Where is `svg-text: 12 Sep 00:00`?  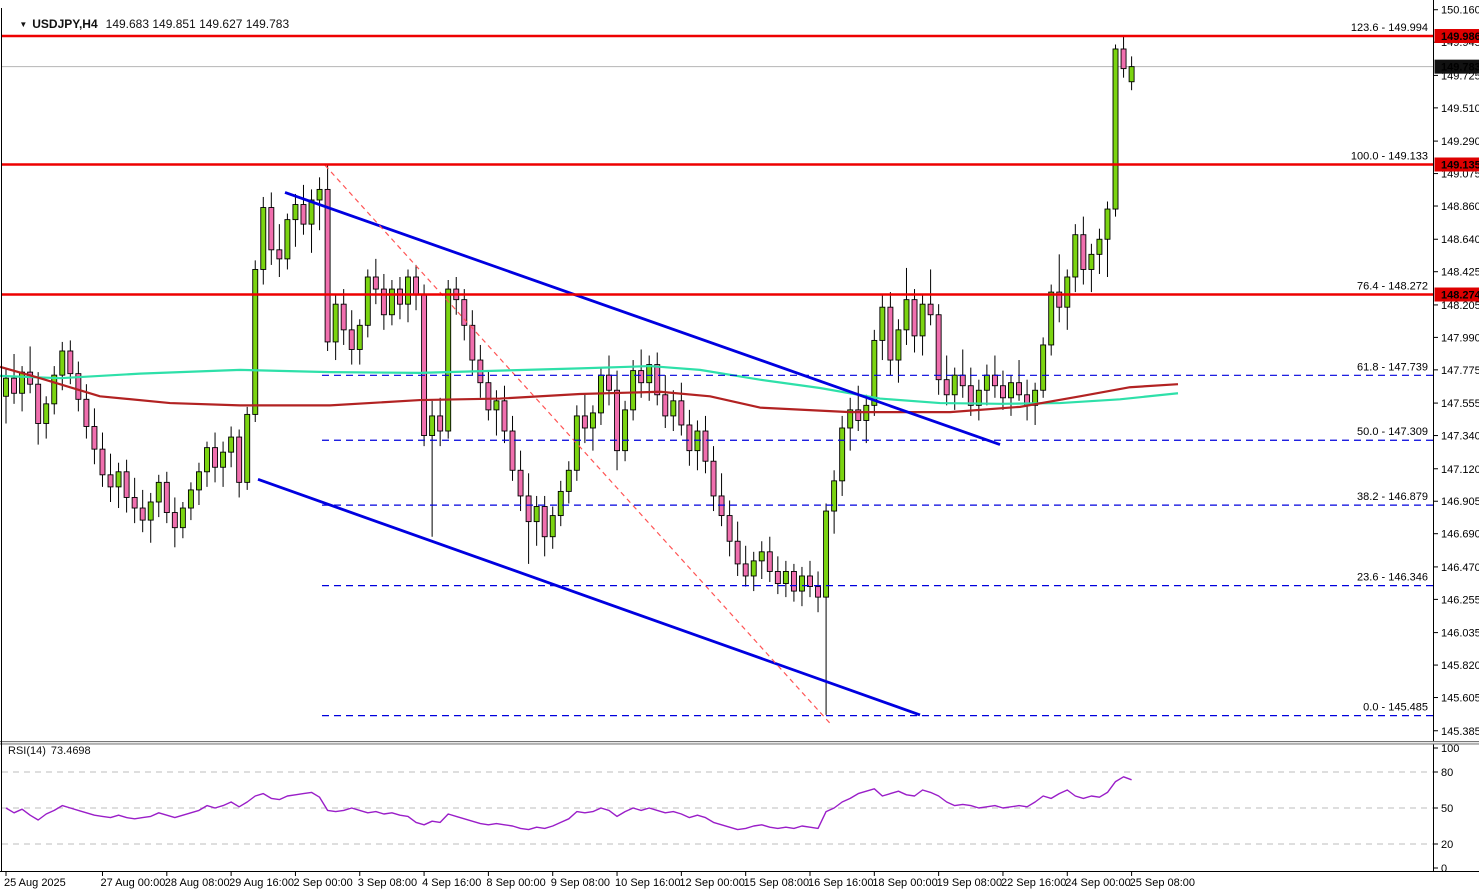
svg-text: 12 Sep 00:00 is located at coordinates (711, 883).